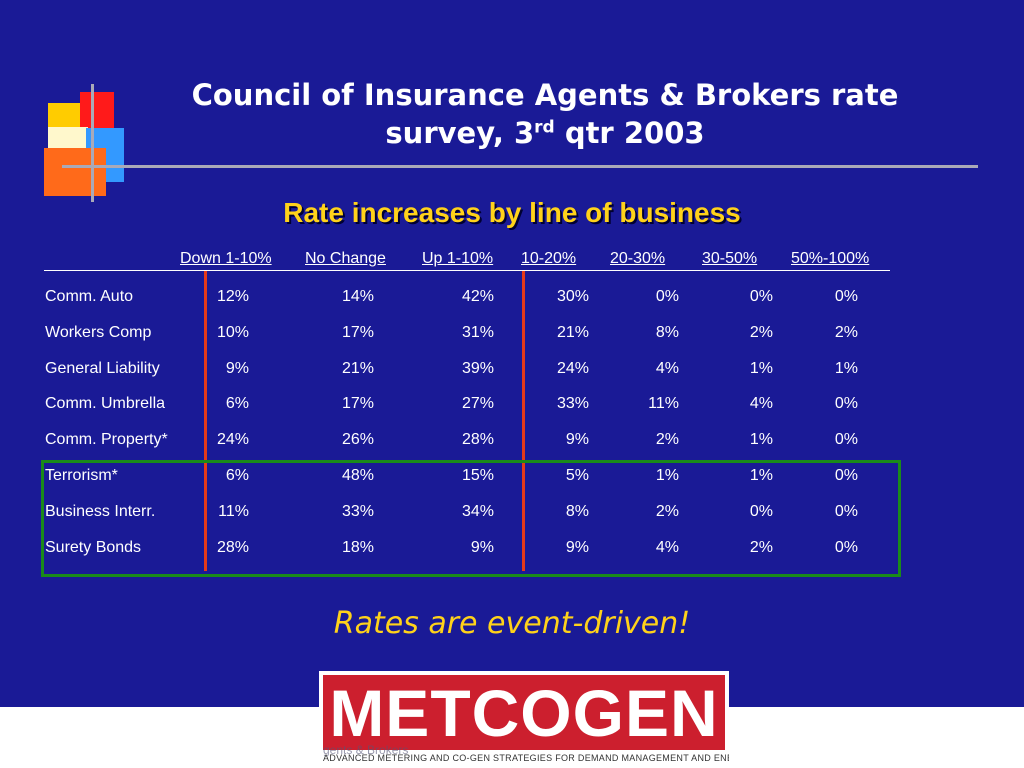 Image resolution: width=1024 pixels, height=768 pixels. What do you see at coordinates (106, 439) in the screenshot?
I see `row-category: Comm. Property*` at bounding box center [106, 439].